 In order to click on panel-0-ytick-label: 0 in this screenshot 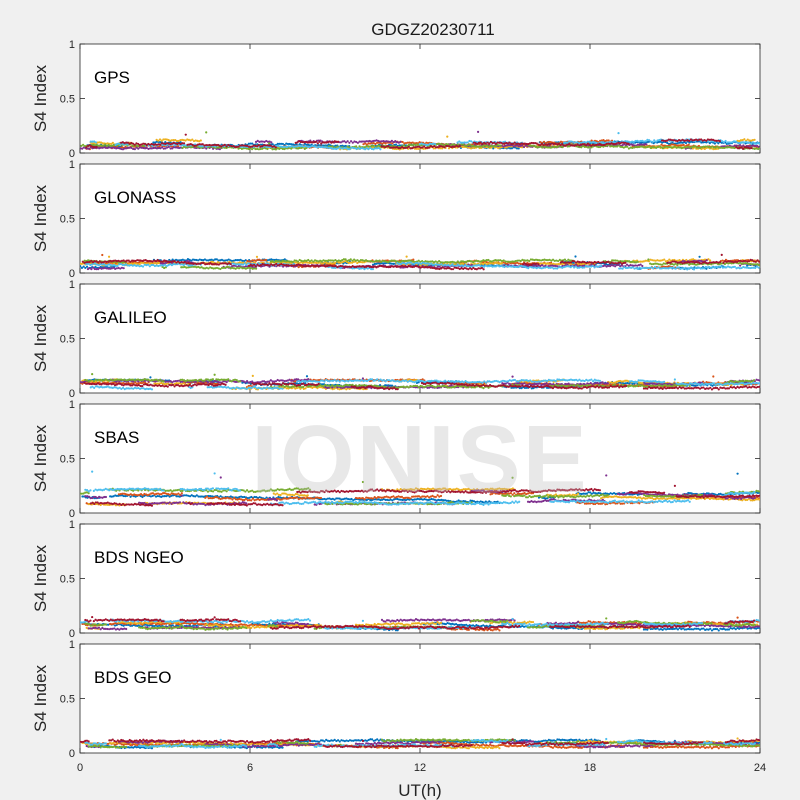, I will do `click(72, 154)`.